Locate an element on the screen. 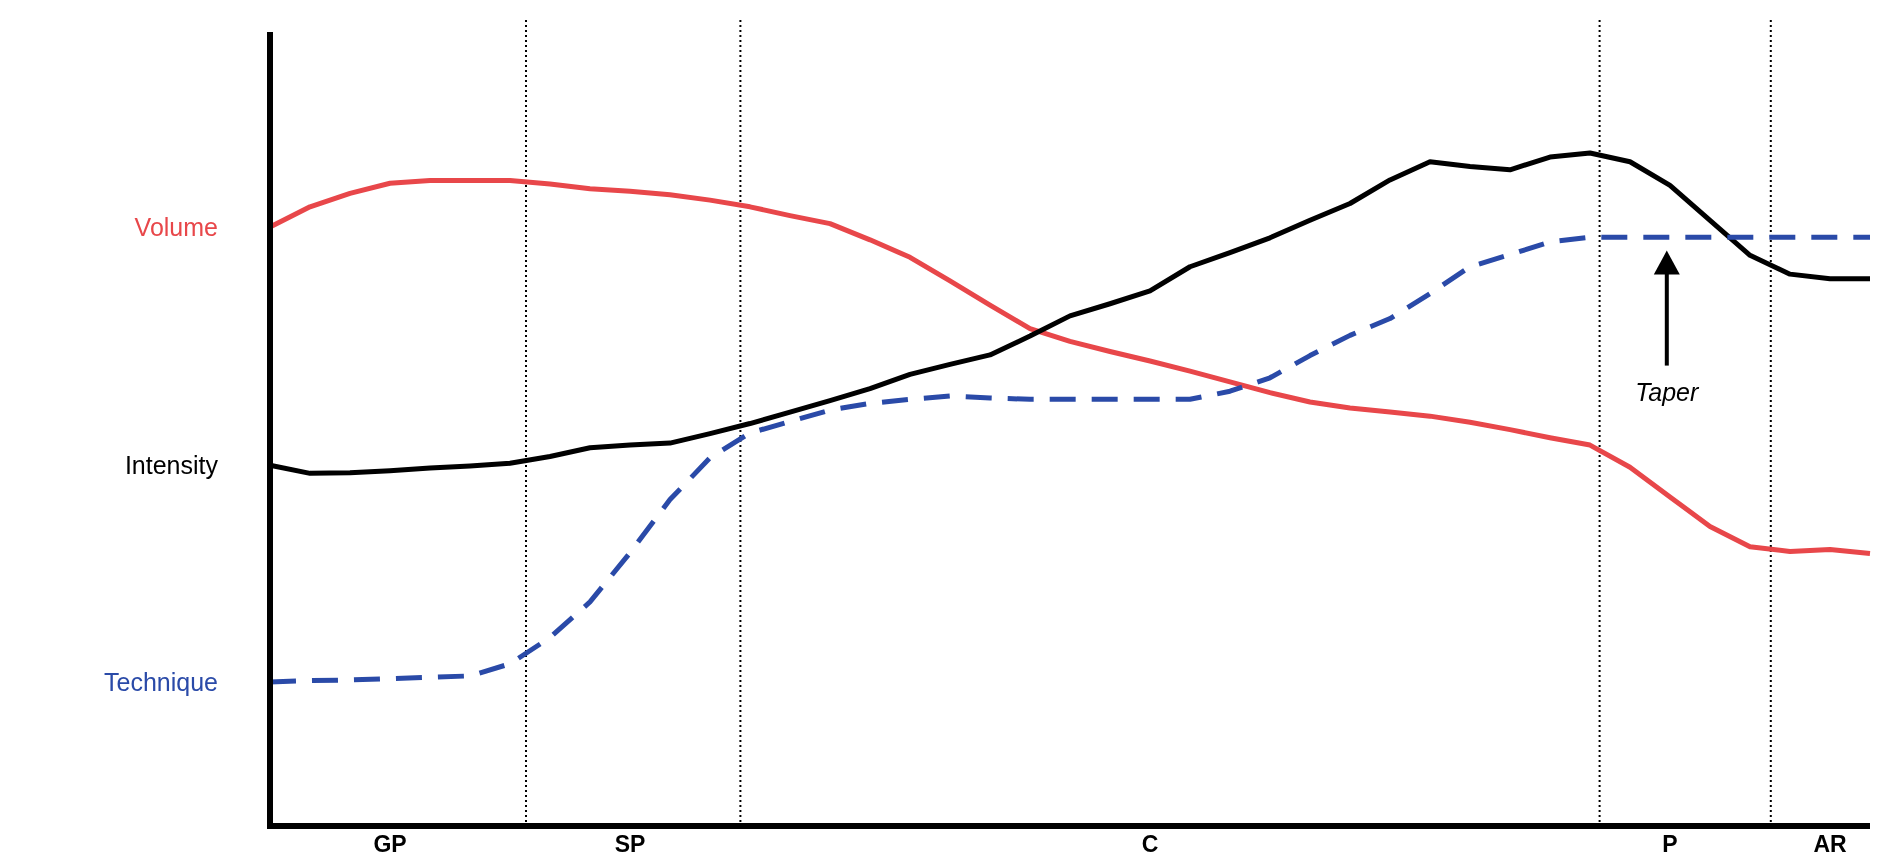 The image size is (1887, 862). x-tick-label: AR is located at coordinates (1830, 844).